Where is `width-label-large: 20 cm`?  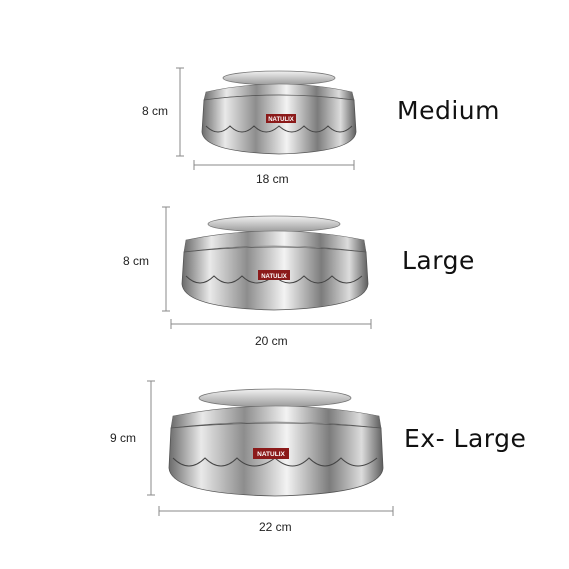
width-label-large: 20 cm is located at coordinates (271, 341).